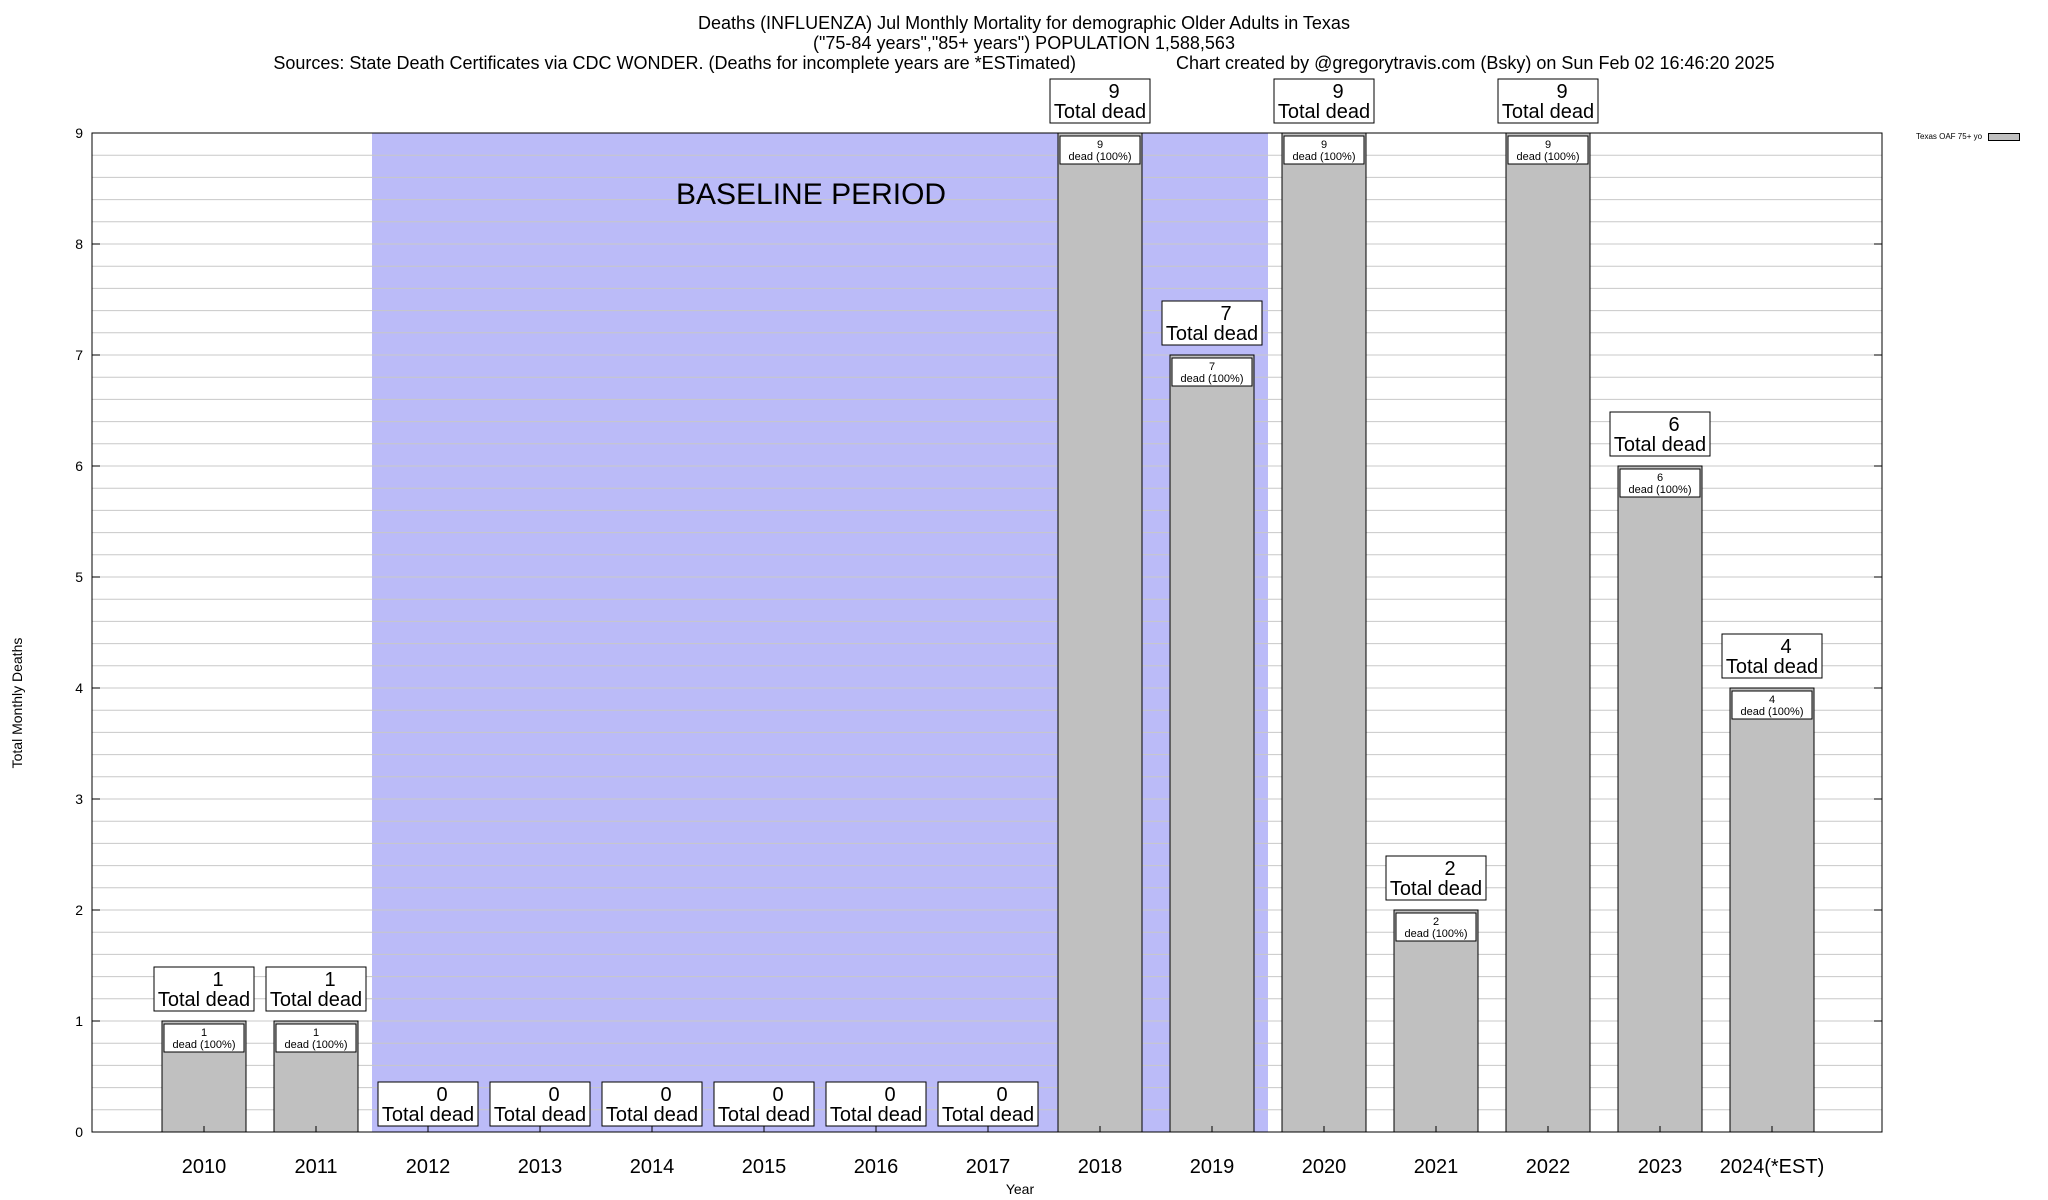 The image size is (2048, 1200). Describe the element at coordinates (811, 194) in the screenshot. I see `baseline-period-label: BASELINE PERIOD` at that location.